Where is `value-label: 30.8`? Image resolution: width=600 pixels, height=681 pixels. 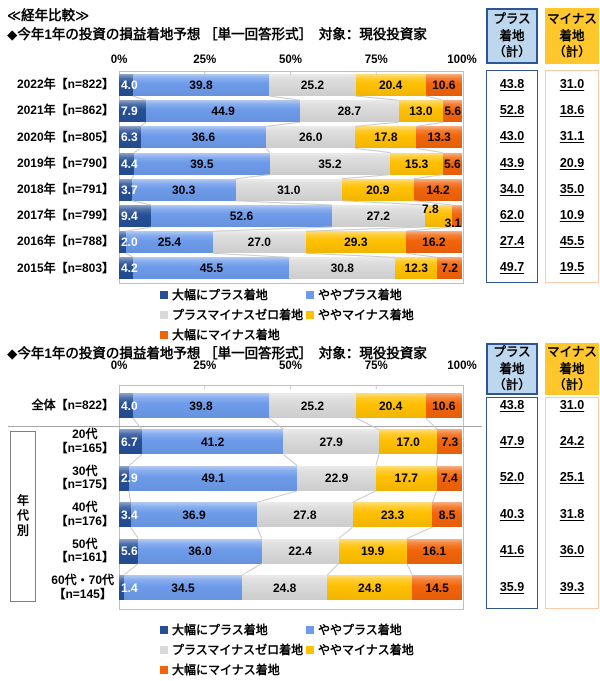
value-label: 30.8 is located at coordinates (342, 268).